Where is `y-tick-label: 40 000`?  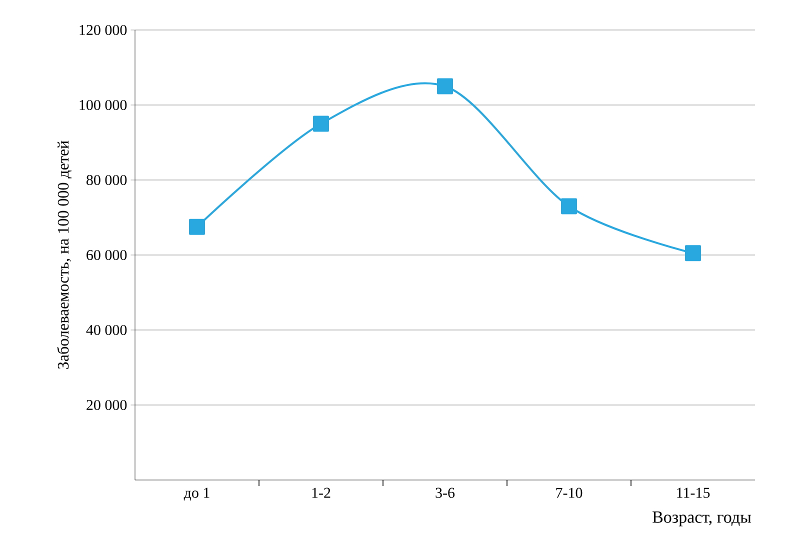
y-tick-label: 40 000 is located at coordinates (106, 330).